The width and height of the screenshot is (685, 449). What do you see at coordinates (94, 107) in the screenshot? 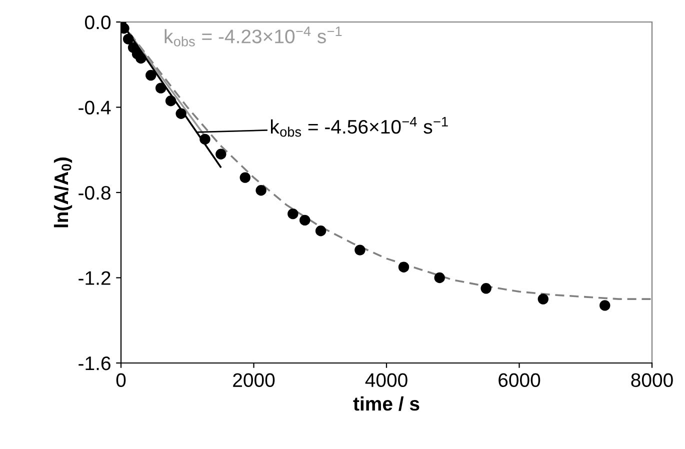
I see `y-tick-label: -0.4` at bounding box center [94, 107].